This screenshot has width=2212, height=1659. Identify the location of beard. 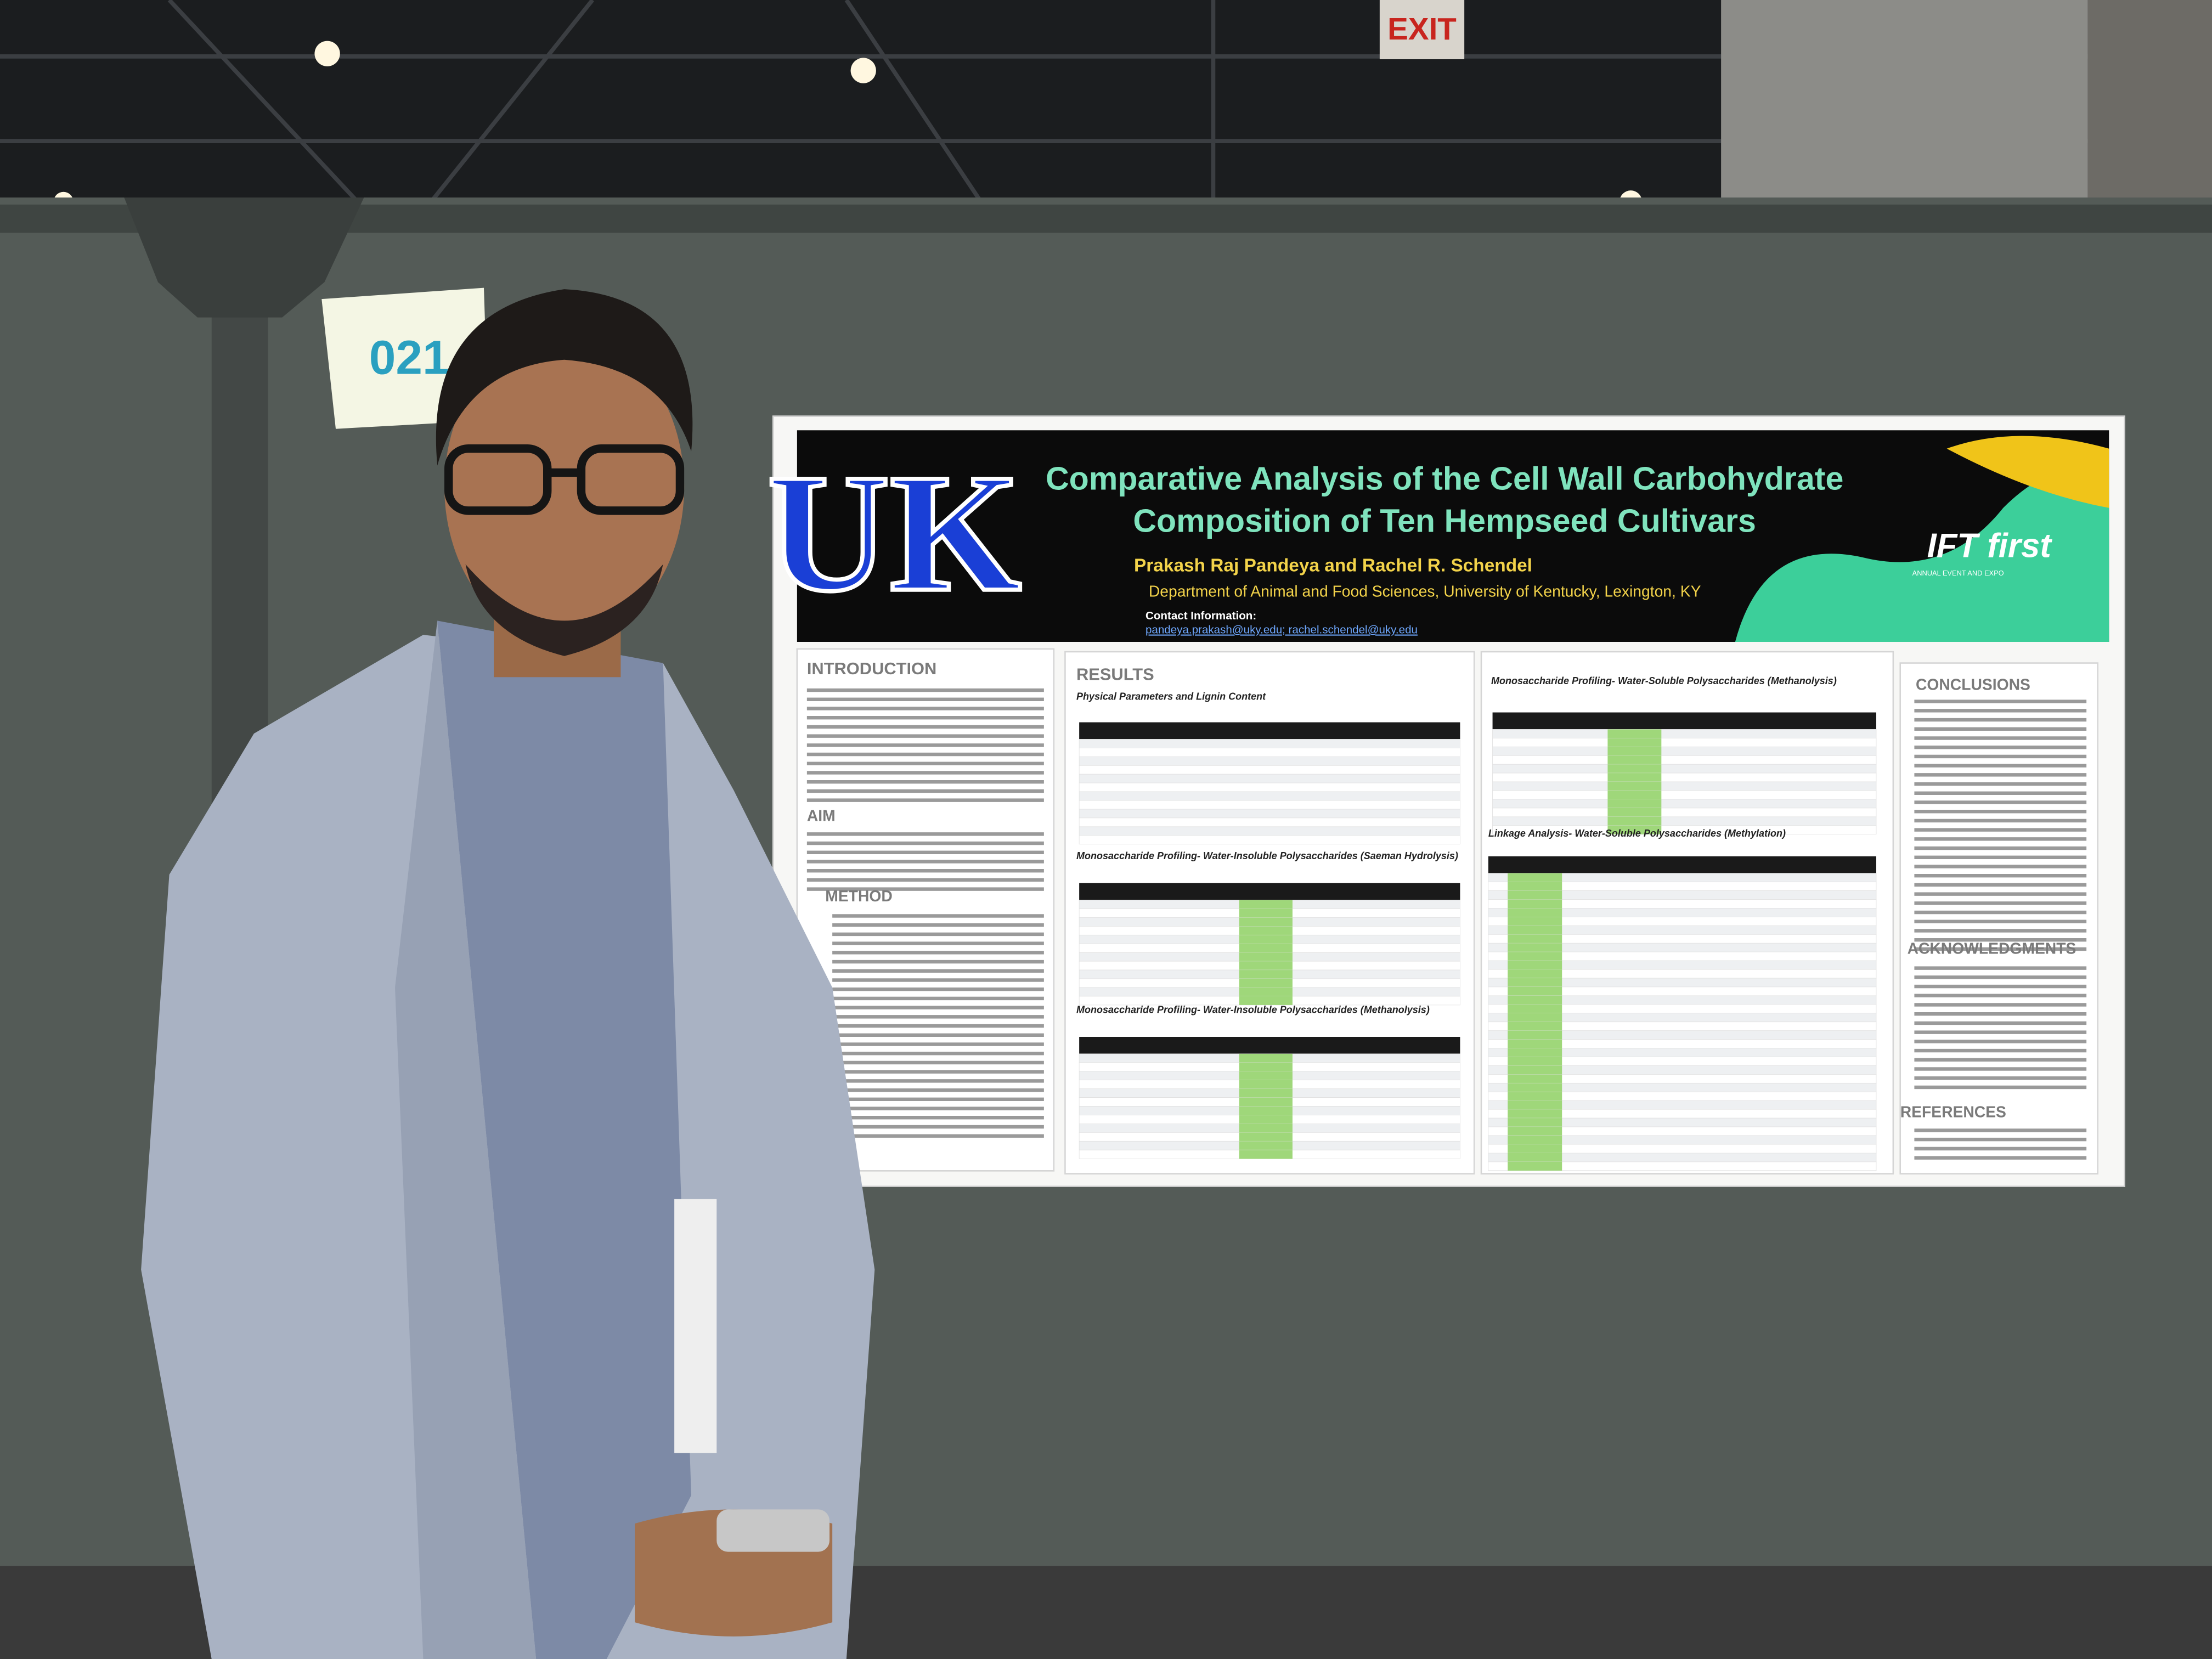
(564, 610).